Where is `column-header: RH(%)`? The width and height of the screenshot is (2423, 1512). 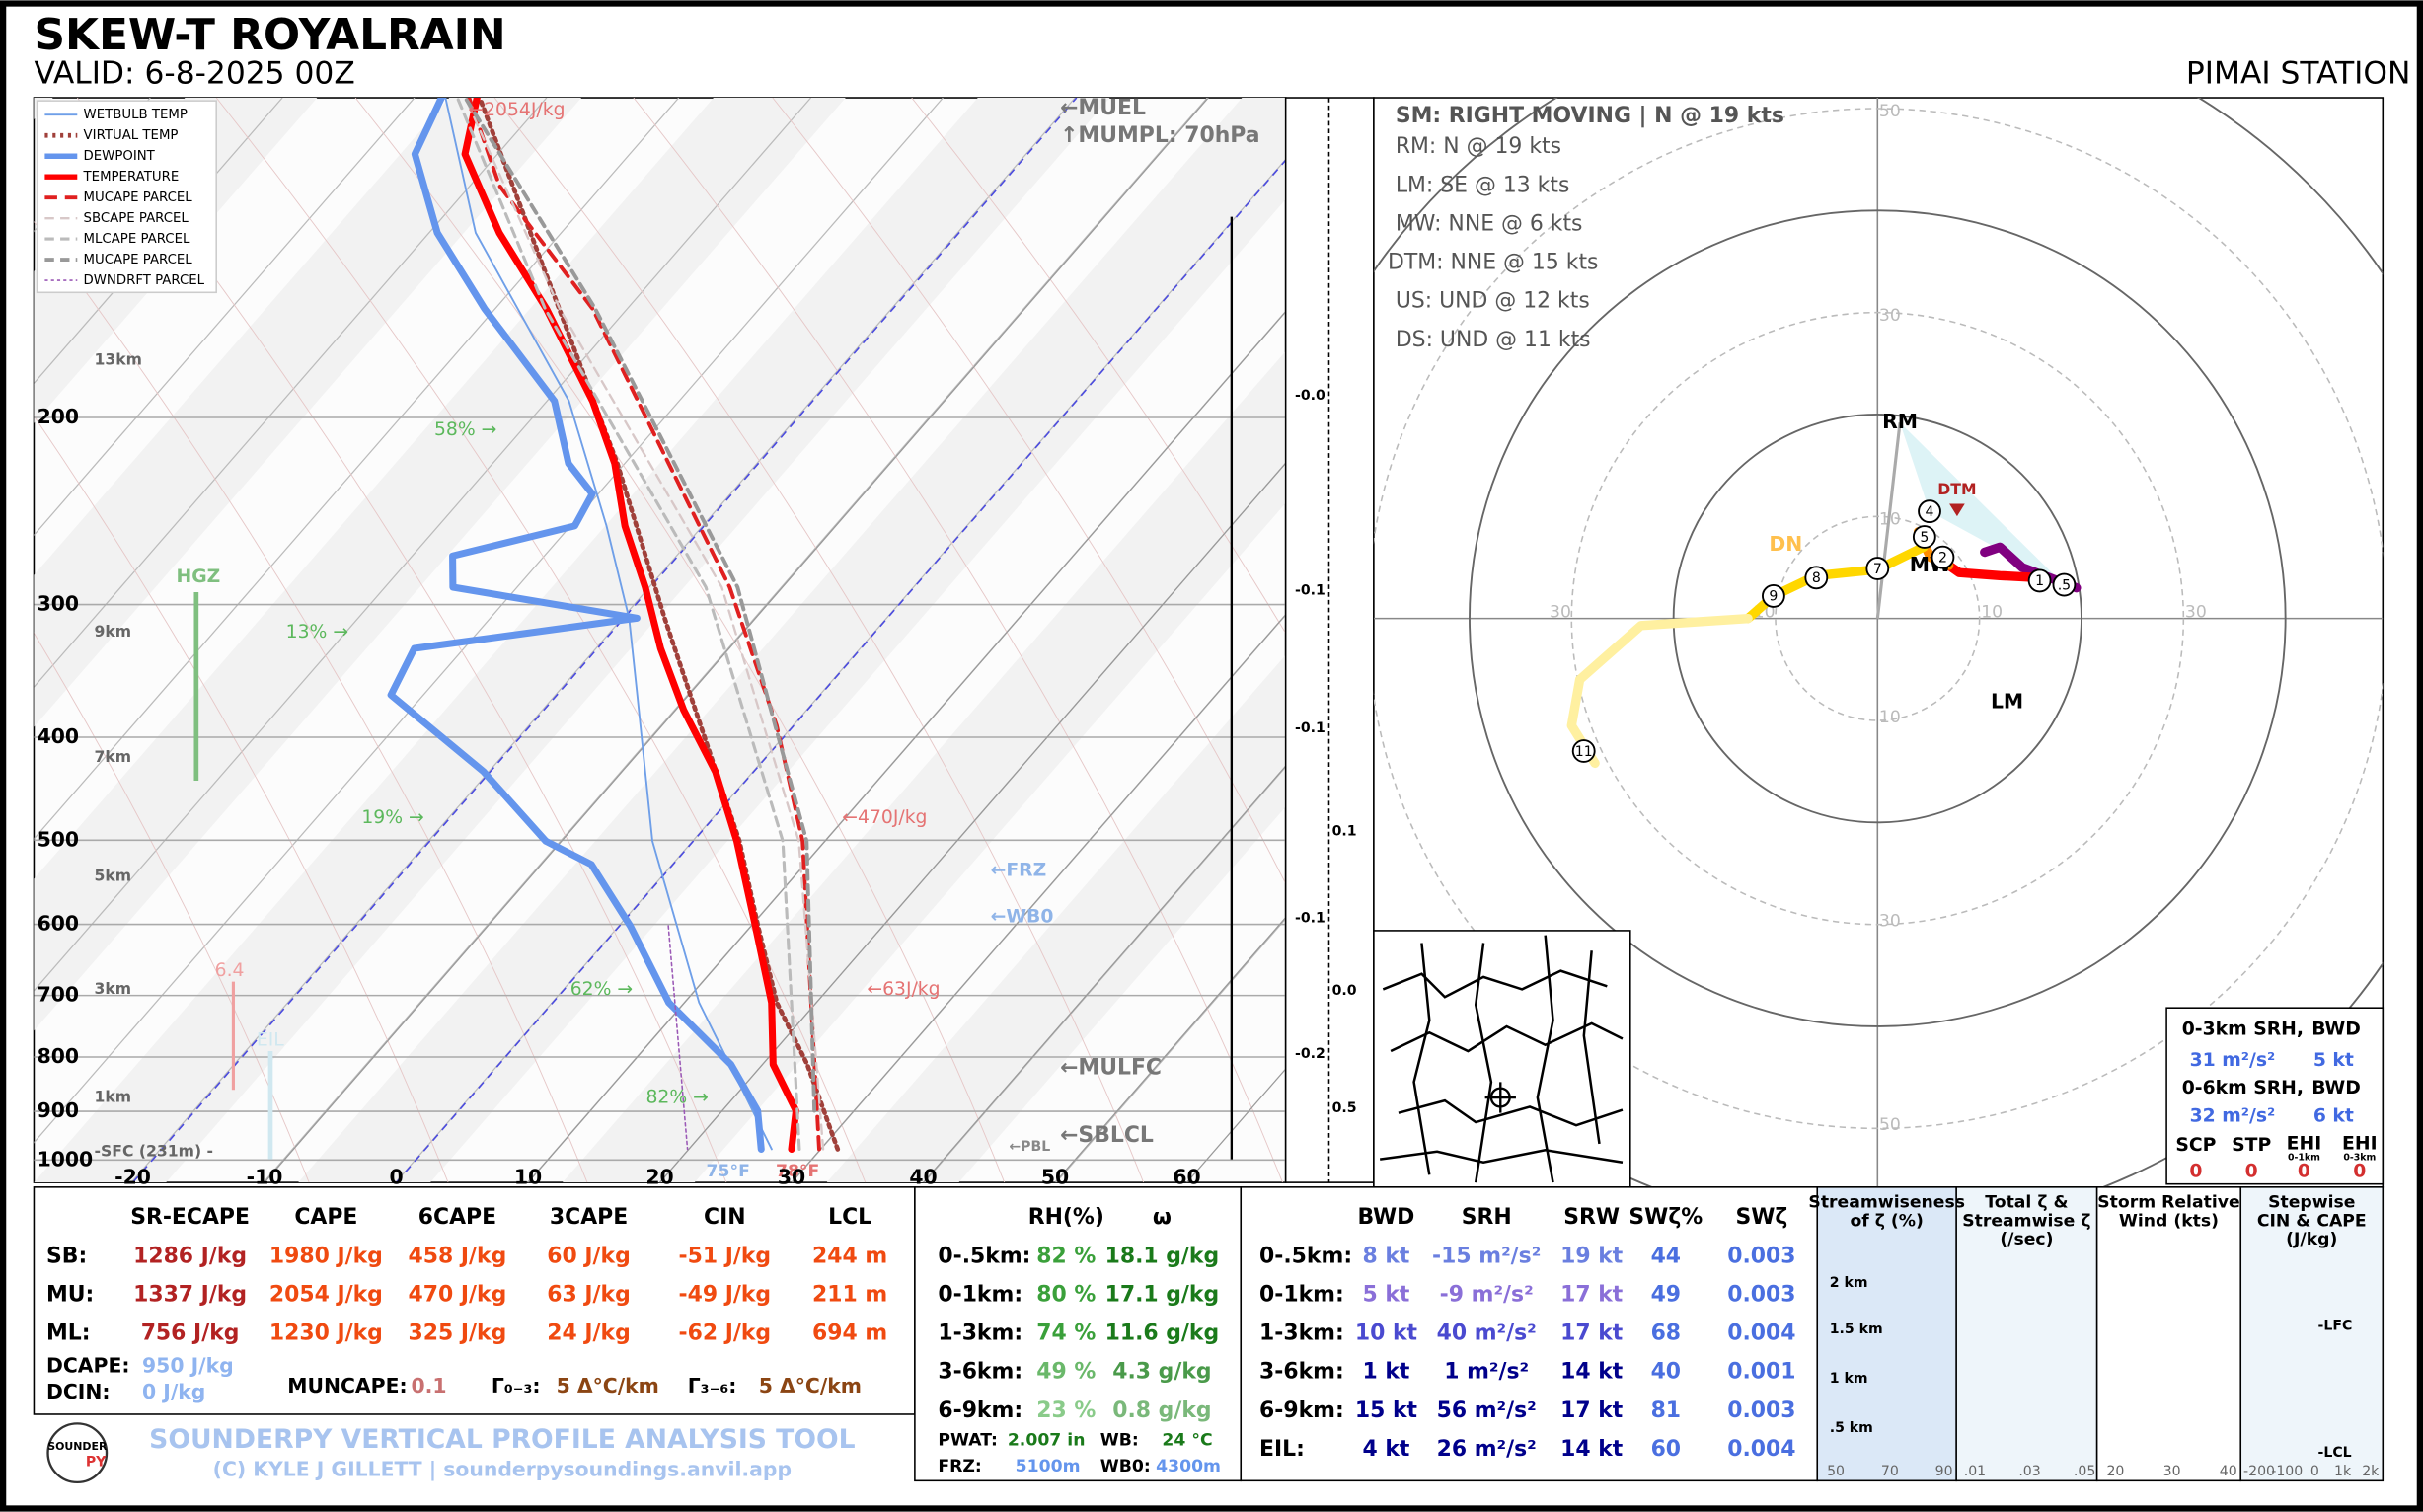 column-header: RH(%) is located at coordinates (1066, 1218).